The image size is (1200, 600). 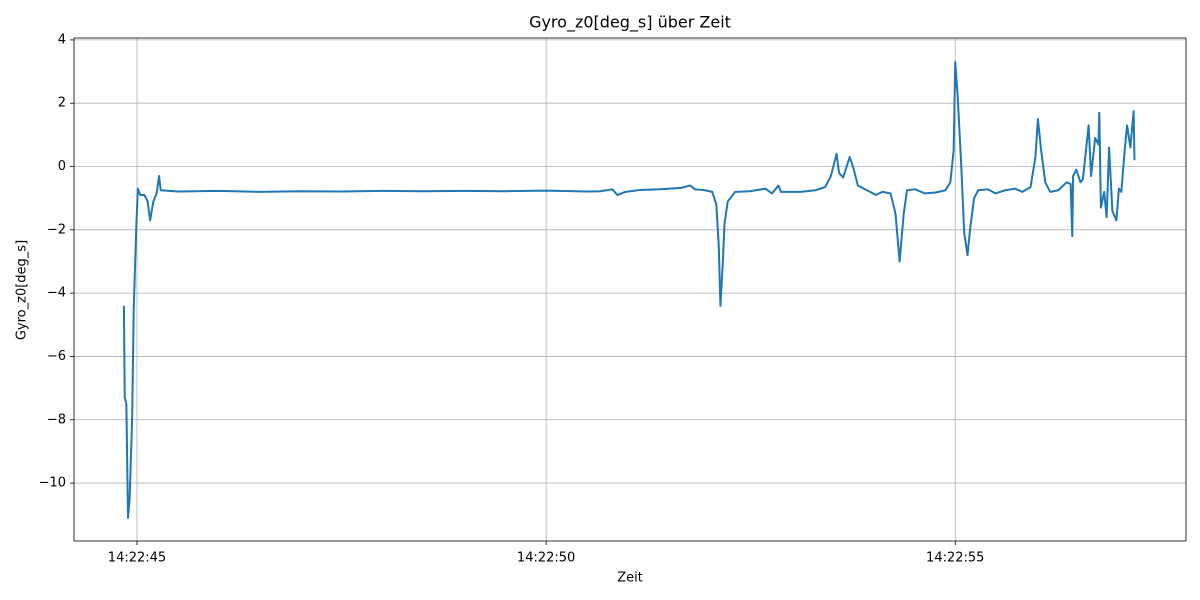 What do you see at coordinates (546, 558) in the screenshot?
I see `x-tick-label: 14:22:50` at bounding box center [546, 558].